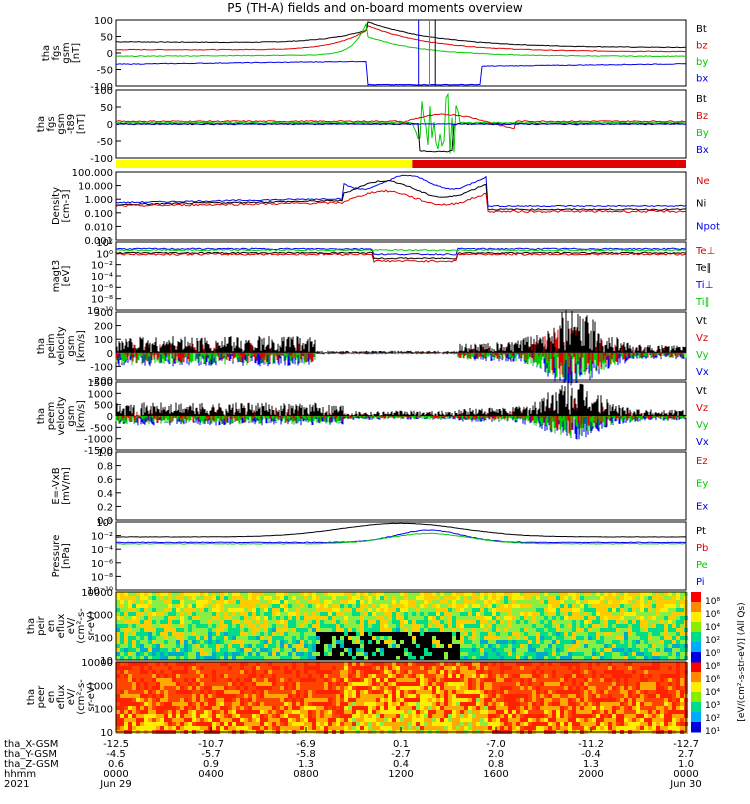  What do you see at coordinates (705, 251) in the screenshot?
I see `legend-Te⊥: Te⊥` at bounding box center [705, 251].